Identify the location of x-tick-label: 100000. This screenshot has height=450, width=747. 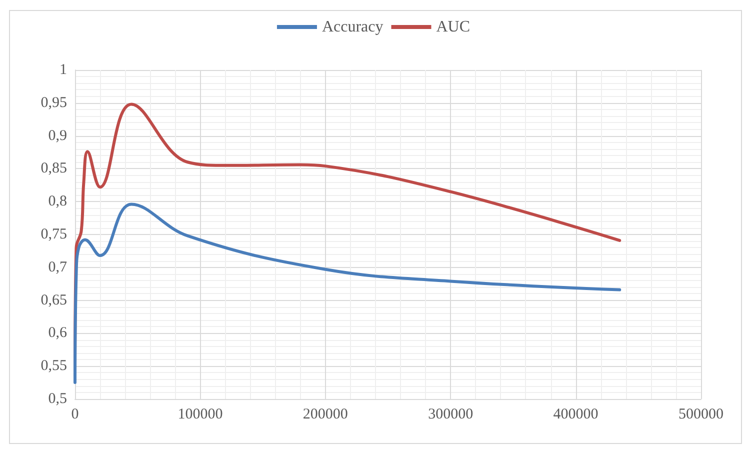
(200, 414).